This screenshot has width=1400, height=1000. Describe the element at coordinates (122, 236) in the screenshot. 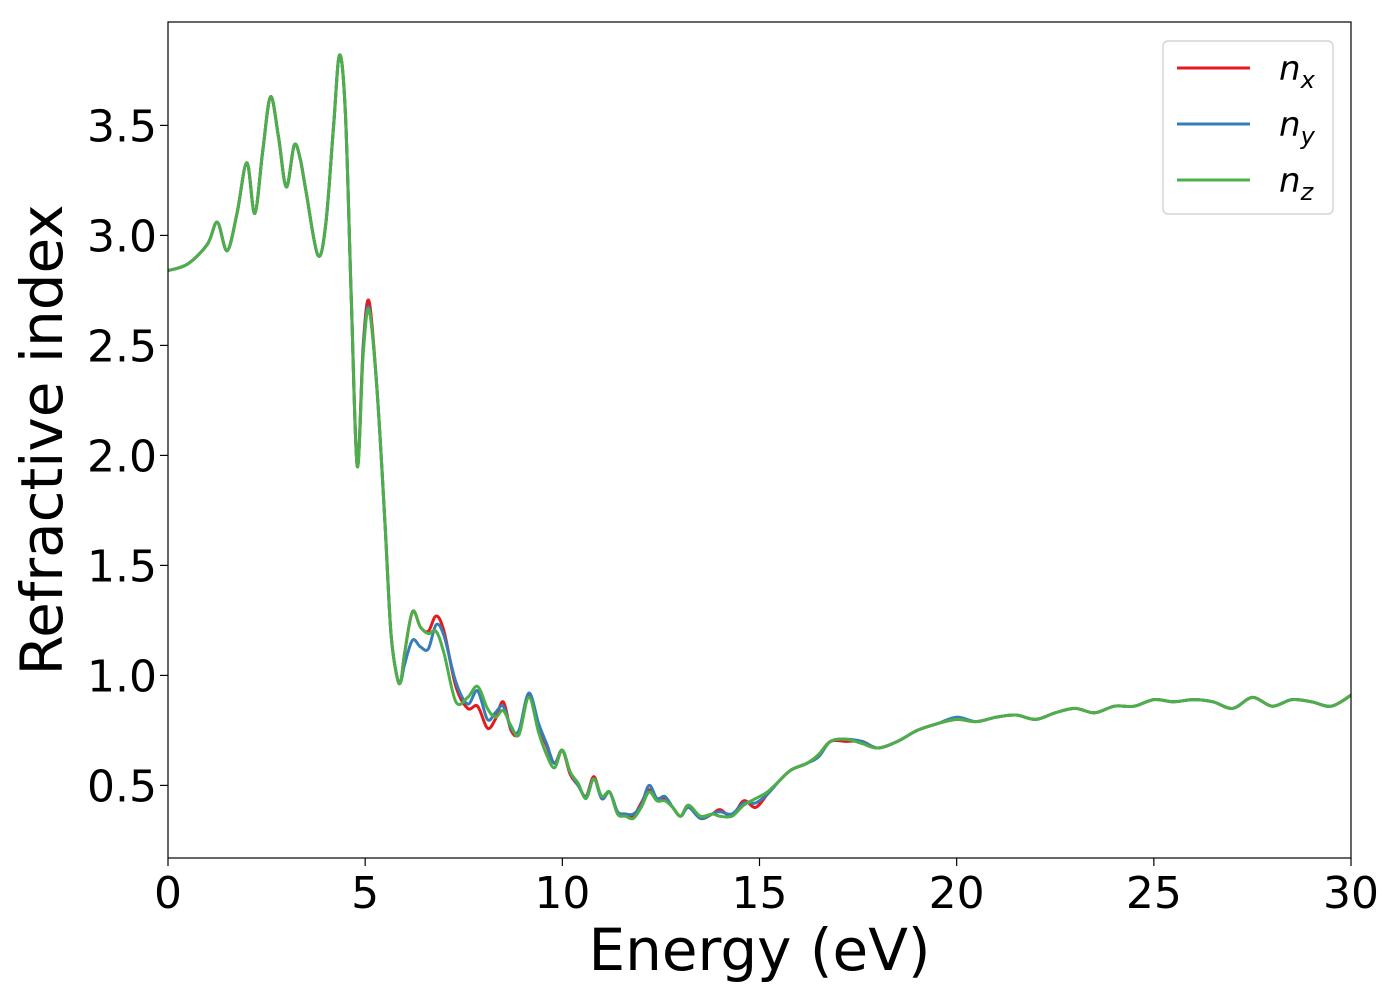

I see `y-tick-label: 3.0` at that location.